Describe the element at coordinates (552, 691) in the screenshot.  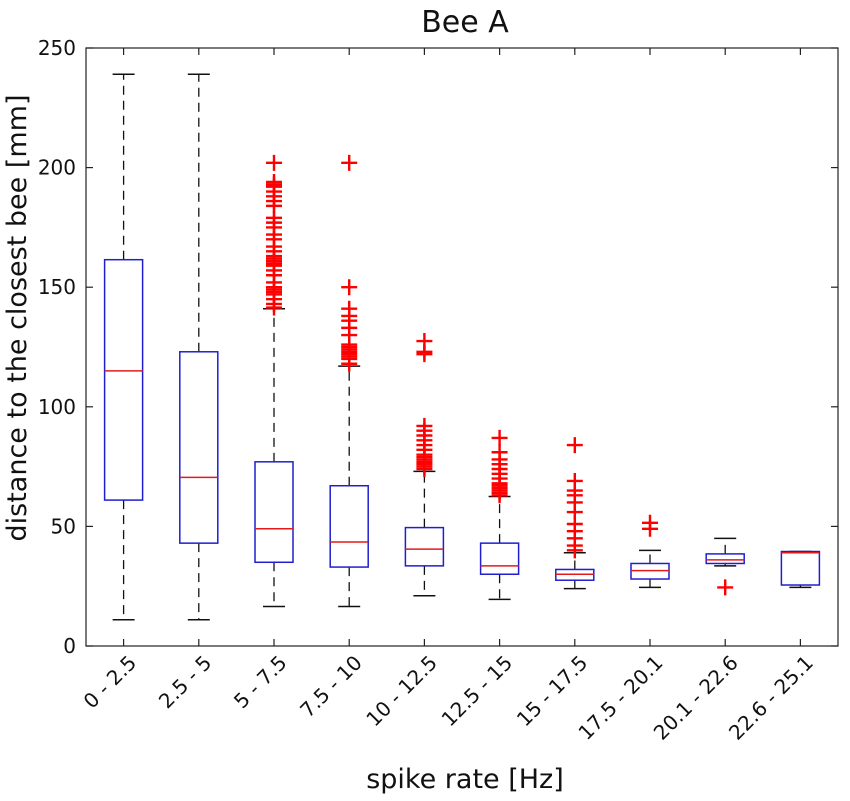
I see `x-tick-label: 15 - 17.5` at that location.